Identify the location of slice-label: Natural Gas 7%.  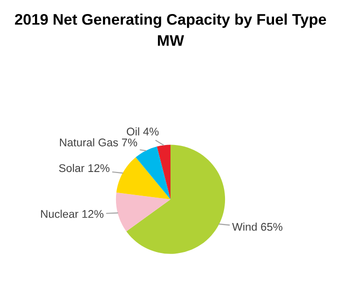
(99, 142).